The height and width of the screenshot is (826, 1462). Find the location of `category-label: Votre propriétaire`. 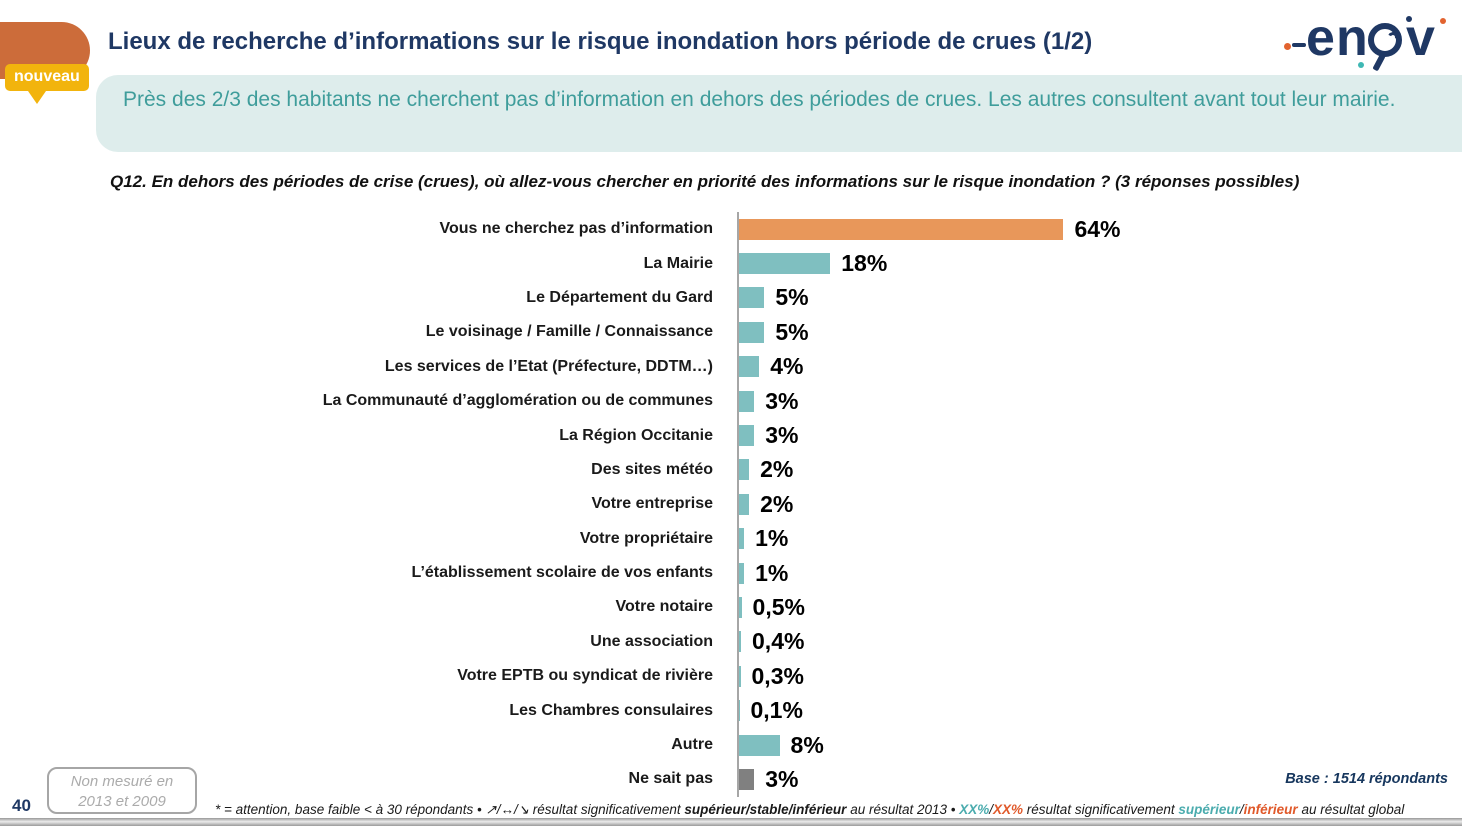

category-label: Votre propriétaire is located at coordinates (646, 538).